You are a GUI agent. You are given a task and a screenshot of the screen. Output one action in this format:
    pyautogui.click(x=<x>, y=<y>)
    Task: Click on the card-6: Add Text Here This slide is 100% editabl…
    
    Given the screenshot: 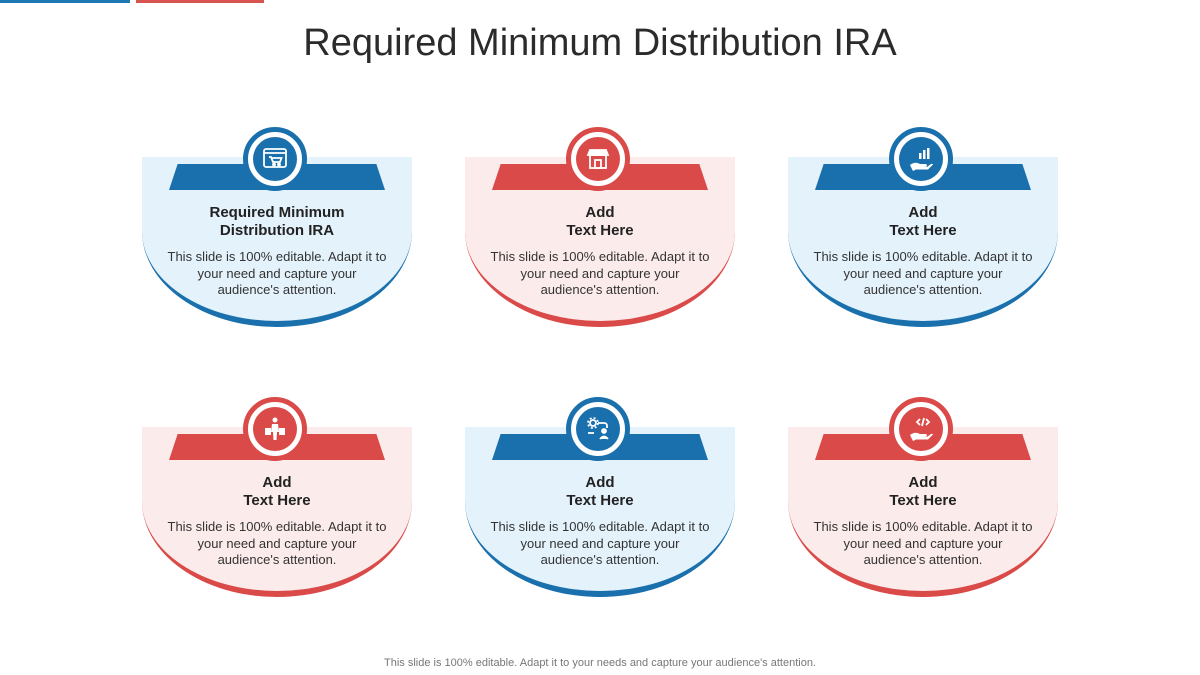 What is the action you would take?
    pyautogui.click(x=923, y=497)
    